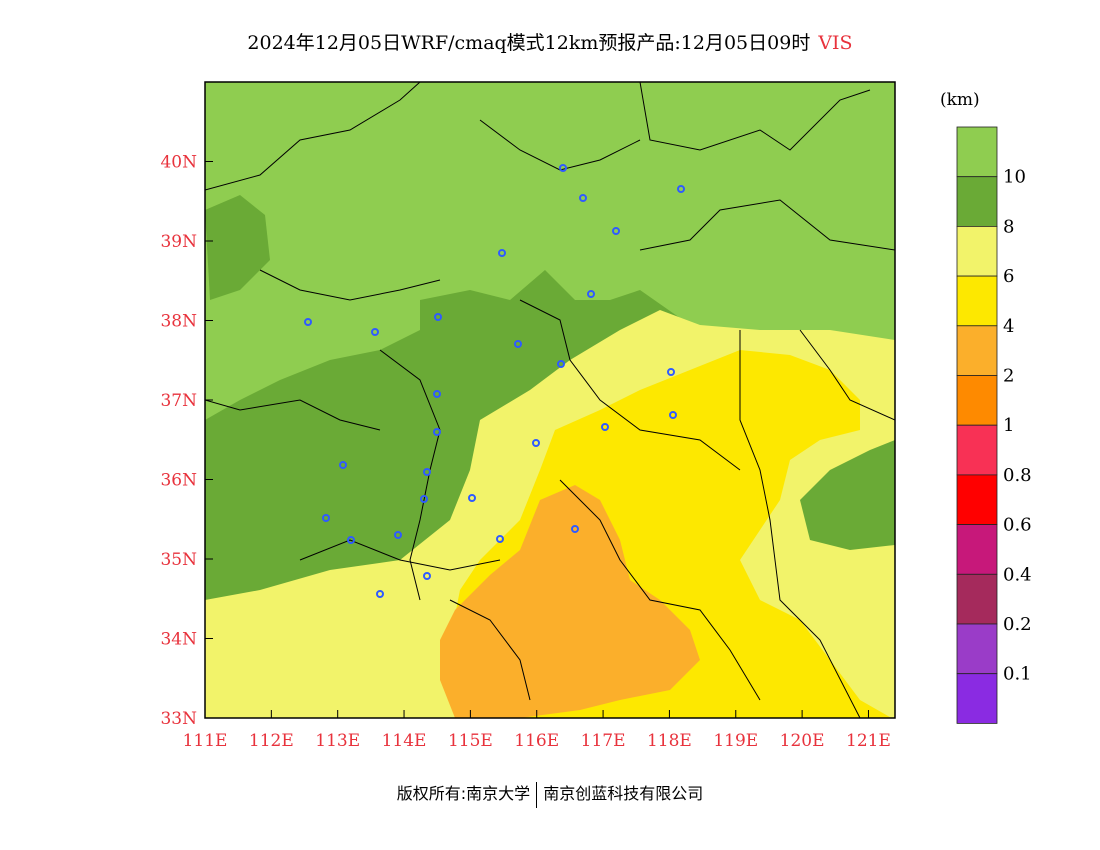 This screenshot has height=850, width=1100. Describe the element at coordinates (178, 242) in the screenshot. I see `lat-label: 39N` at that location.